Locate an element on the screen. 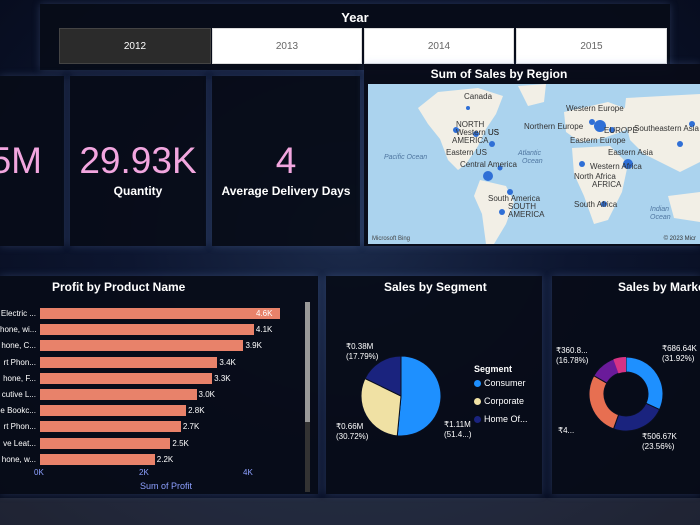  bottom-strip is located at coordinates (350, 511).